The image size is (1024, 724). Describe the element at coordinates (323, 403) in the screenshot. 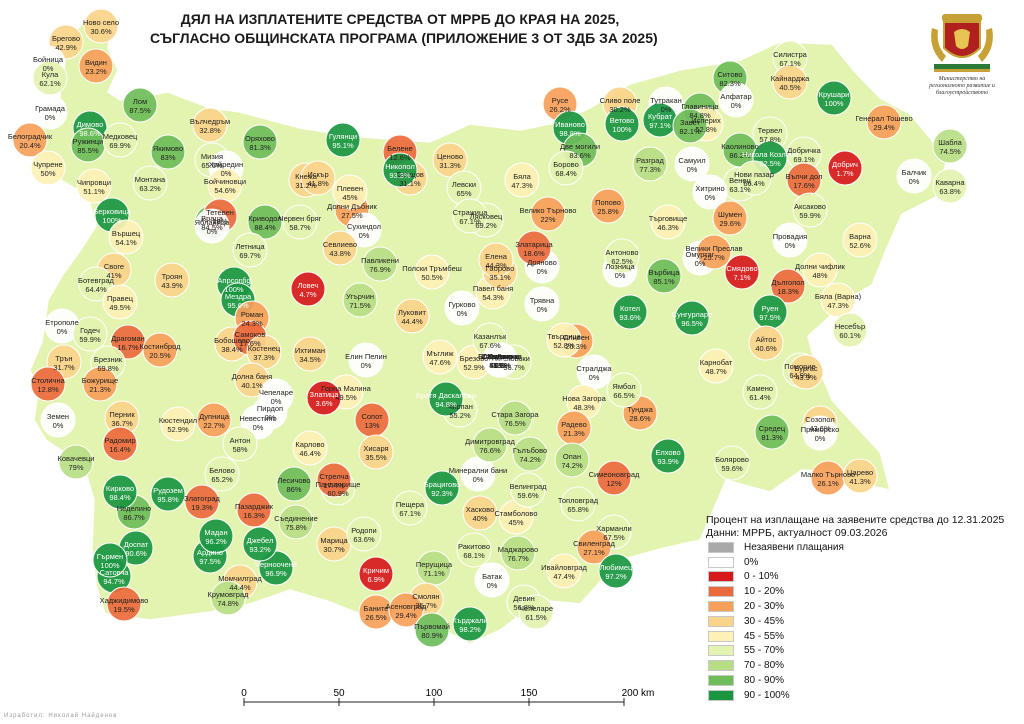

I see `municipality-value: 3.6%` at that location.